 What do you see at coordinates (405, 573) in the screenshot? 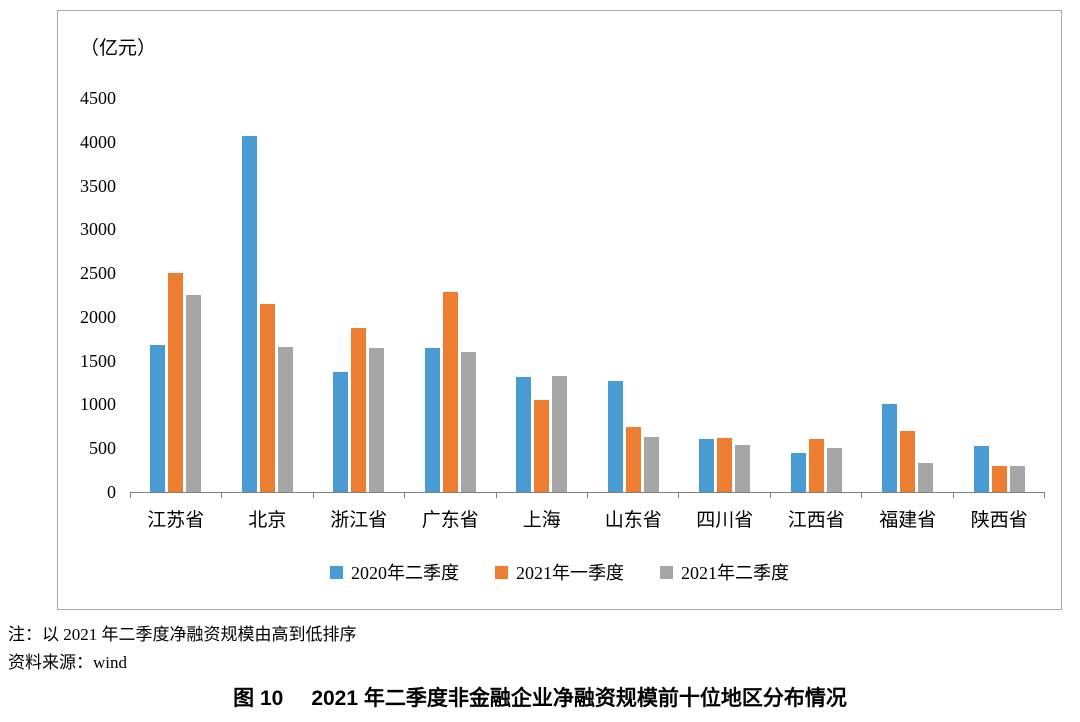
I see `legend-label: 2020年二季度` at bounding box center [405, 573].